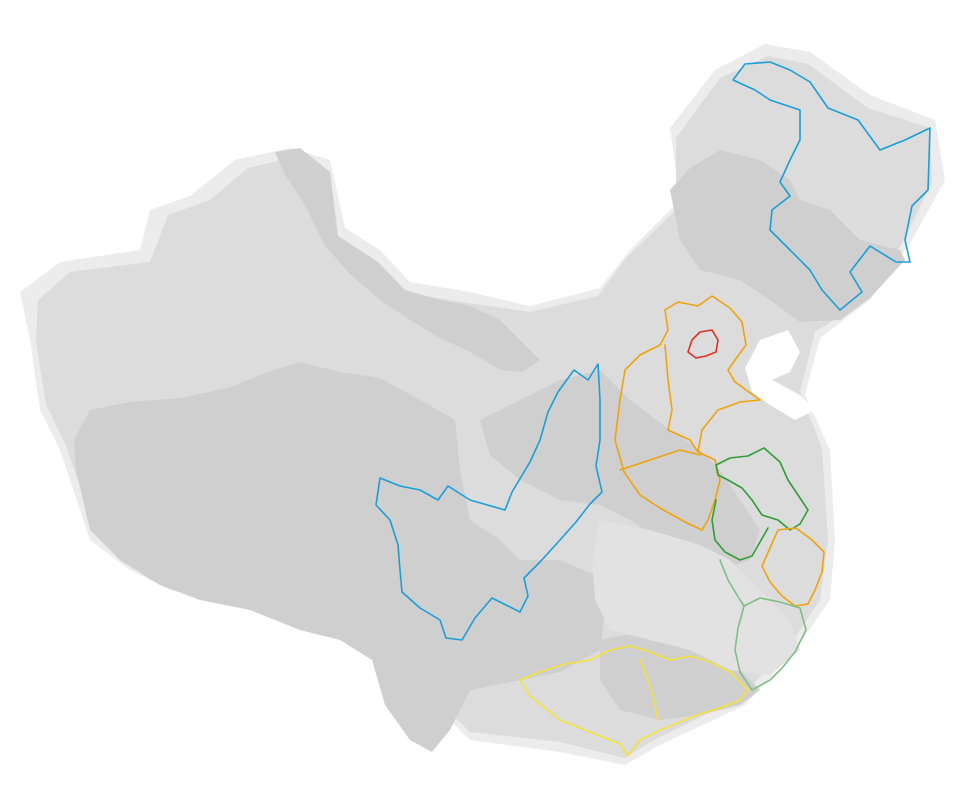 This screenshot has height=799, width=960. What do you see at coordinates (703, 344) in the screenshot?
I see `beijing-outline` at bounding box center [703, 344].